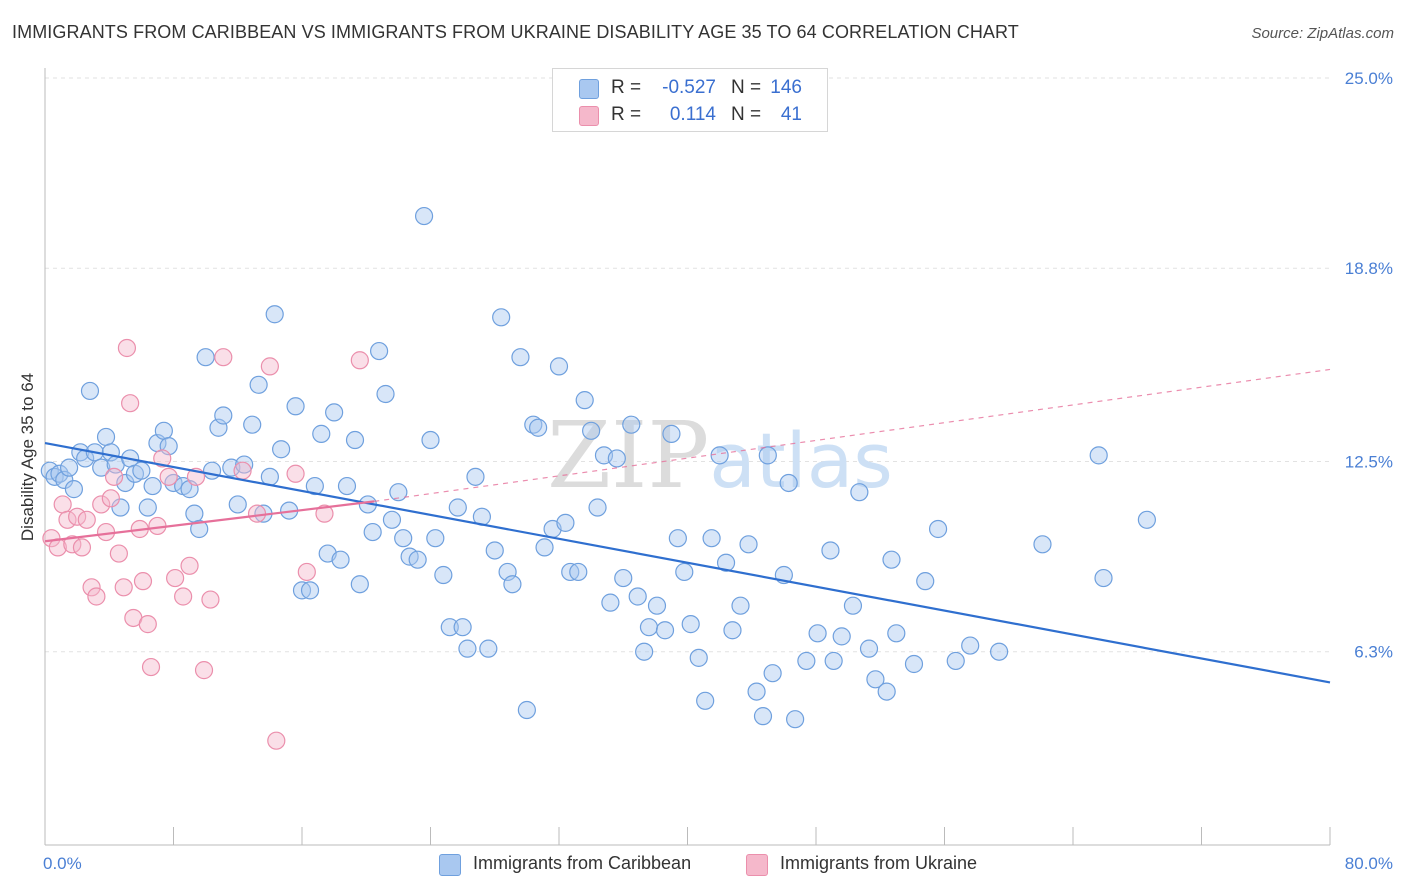  I want to click on y-tick-label: 12.5%, so click(1369, 462).